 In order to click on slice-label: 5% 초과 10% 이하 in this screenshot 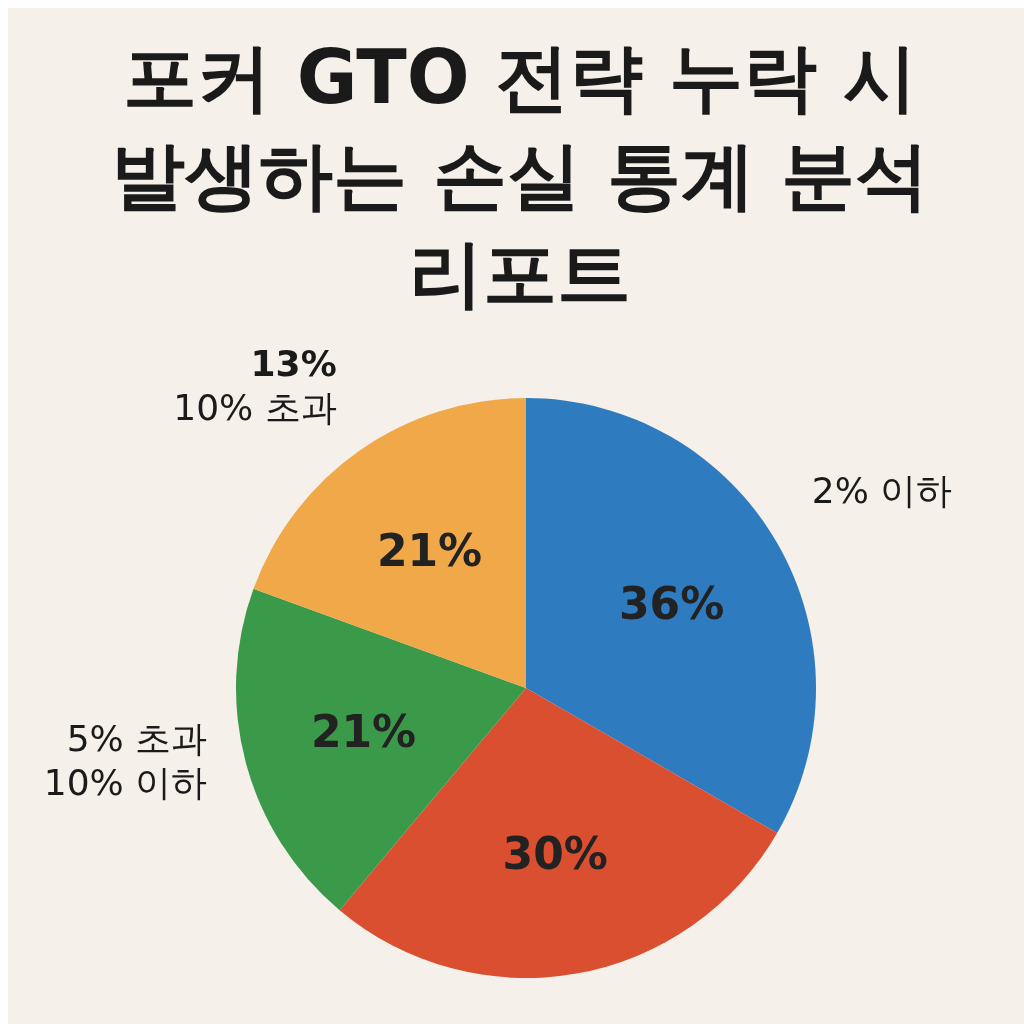, I will do `click(125, 761)`.